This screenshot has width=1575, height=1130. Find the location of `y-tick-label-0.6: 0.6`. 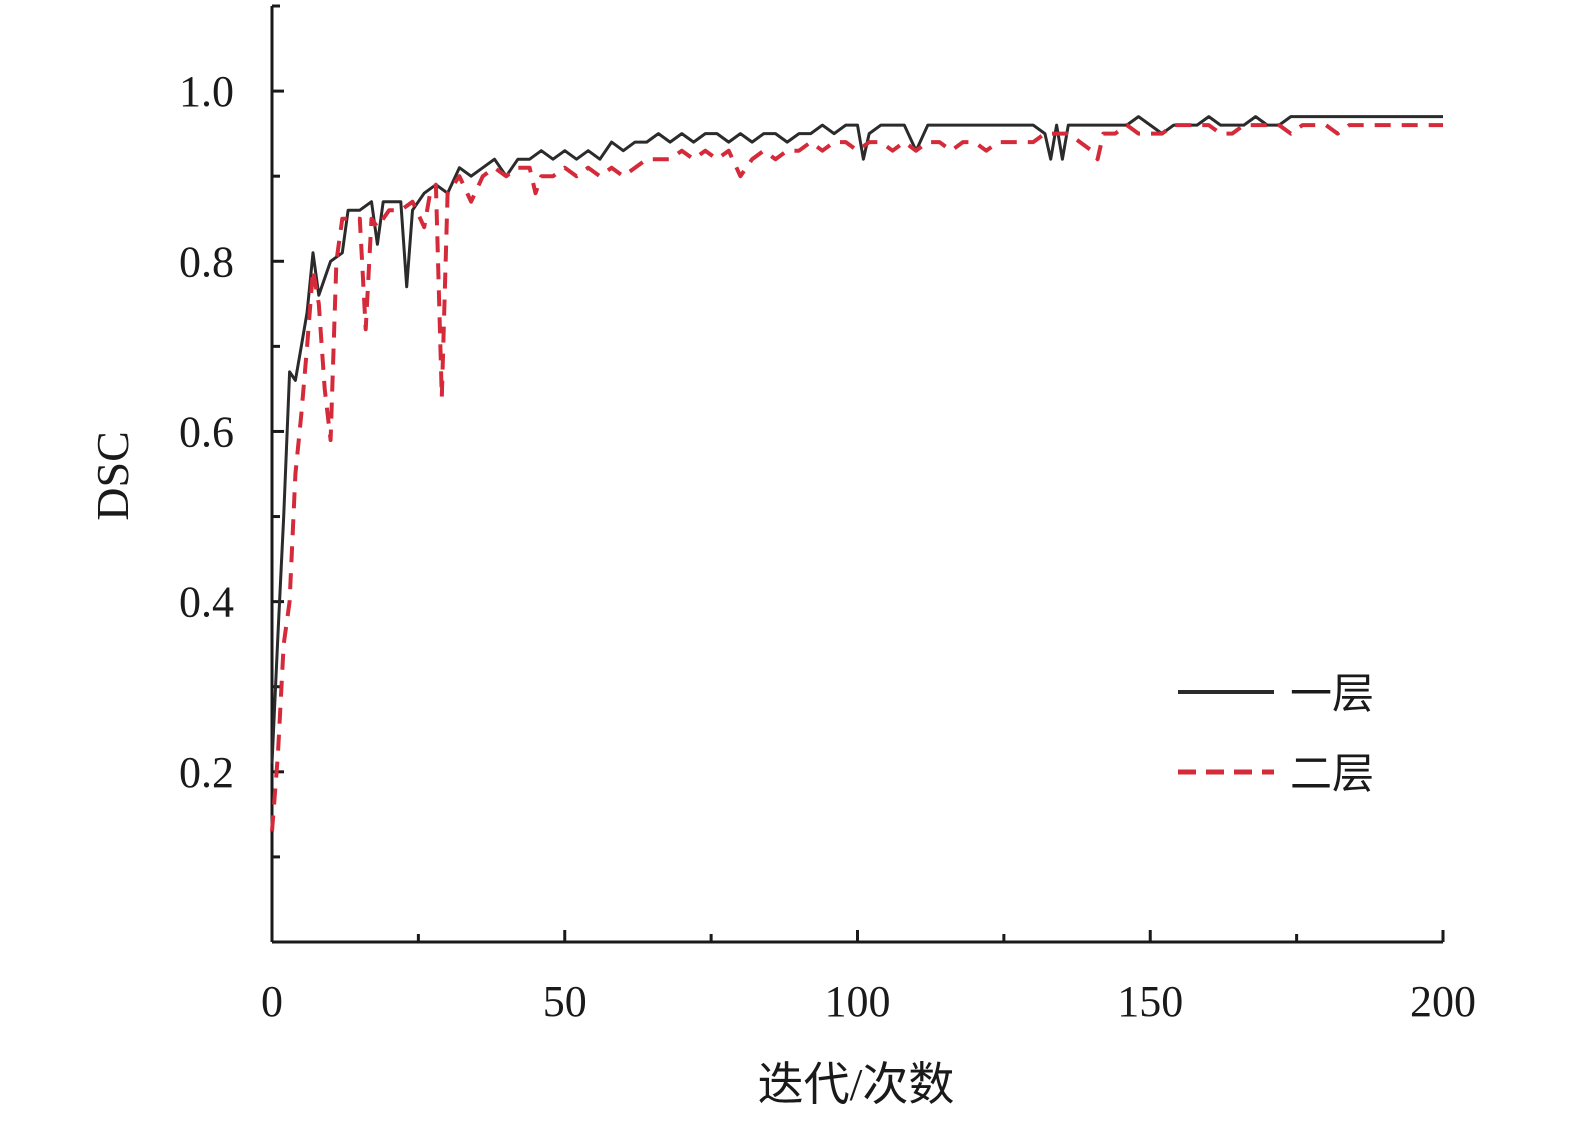

y-tick-label-0.6: 0.6 is located at coordinates (206, 431).